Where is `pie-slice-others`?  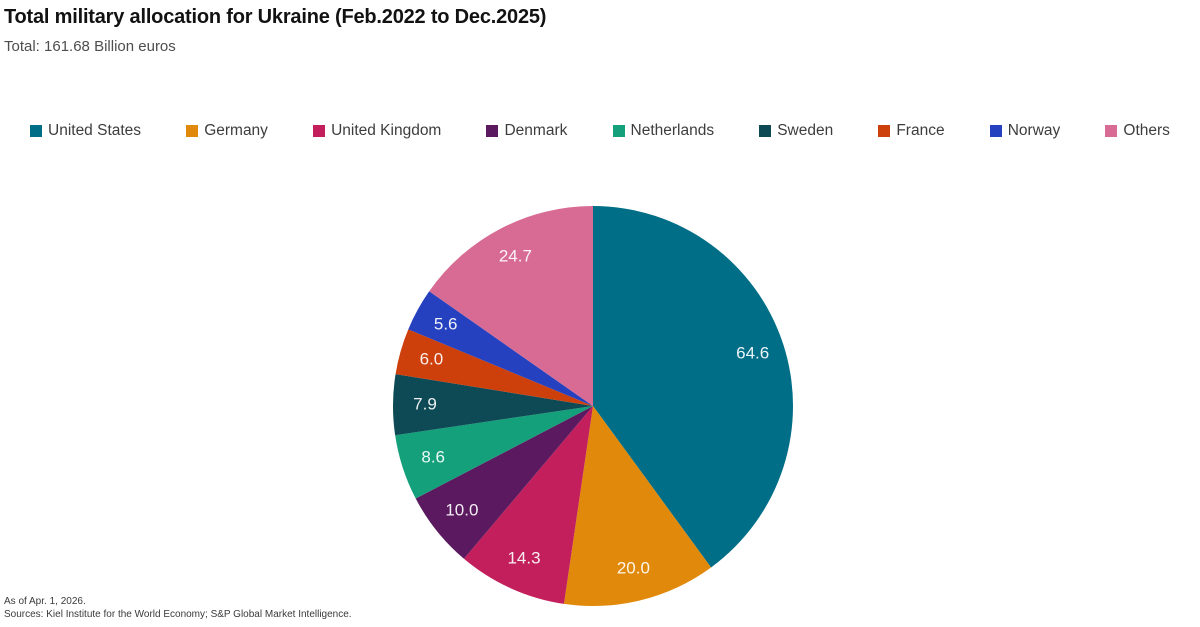
pie-slice-others is located at coordinates (511, 306).